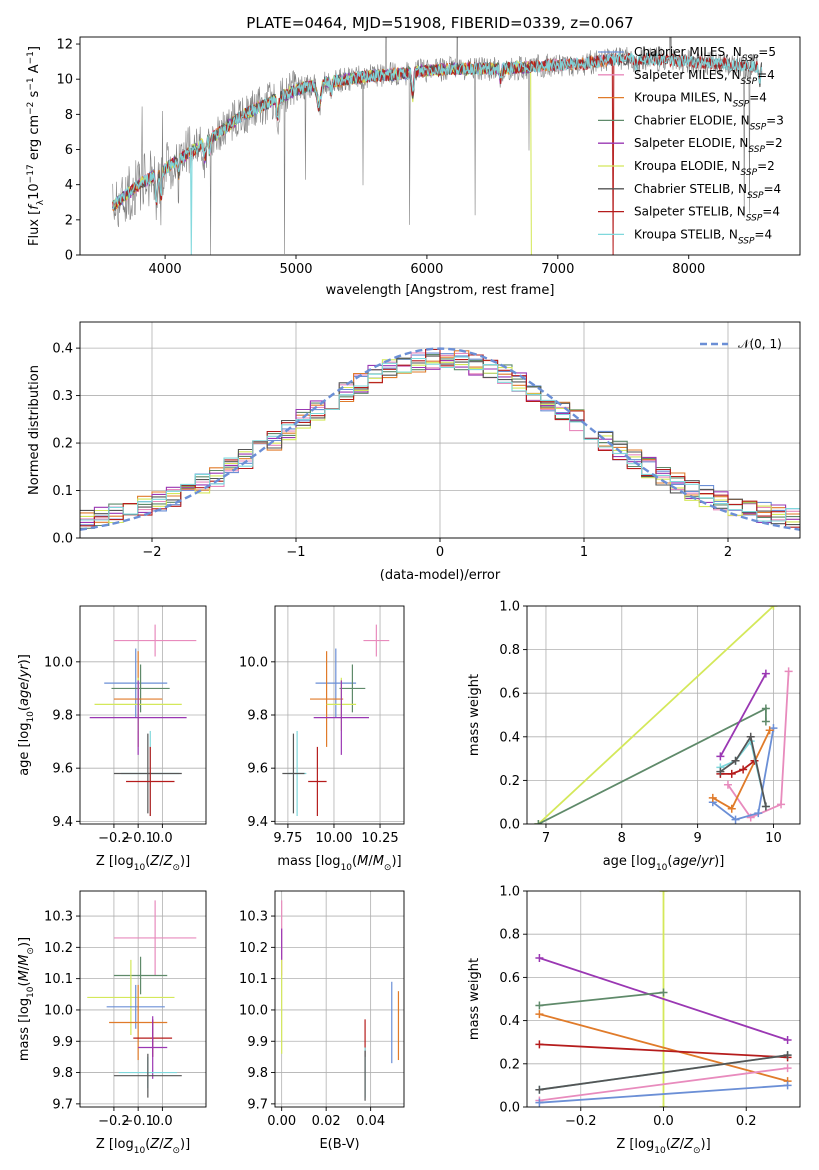  I want to click on histogram-salp-stelib, so click(440, 438).